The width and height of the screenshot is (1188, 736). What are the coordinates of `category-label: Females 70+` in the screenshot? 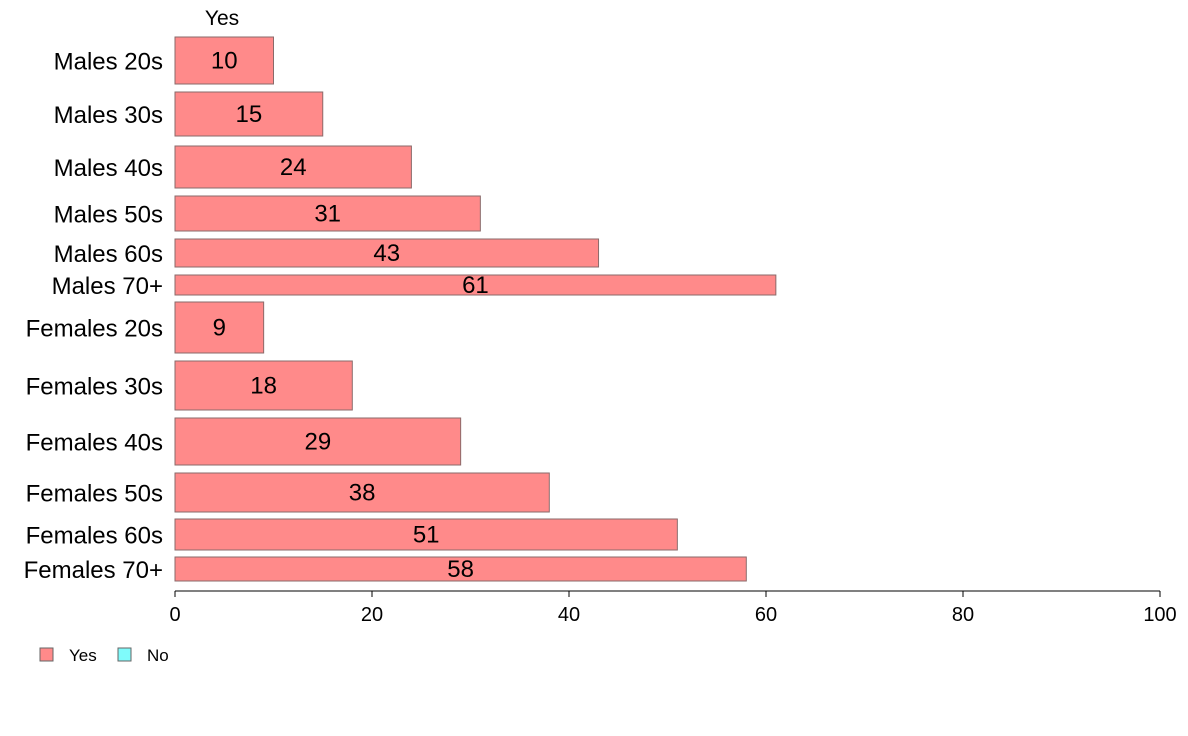 It's located at (93, 570).